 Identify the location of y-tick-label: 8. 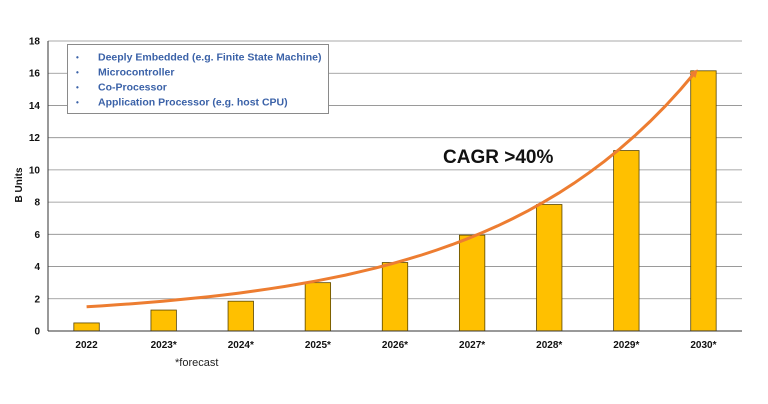
(37, 203).